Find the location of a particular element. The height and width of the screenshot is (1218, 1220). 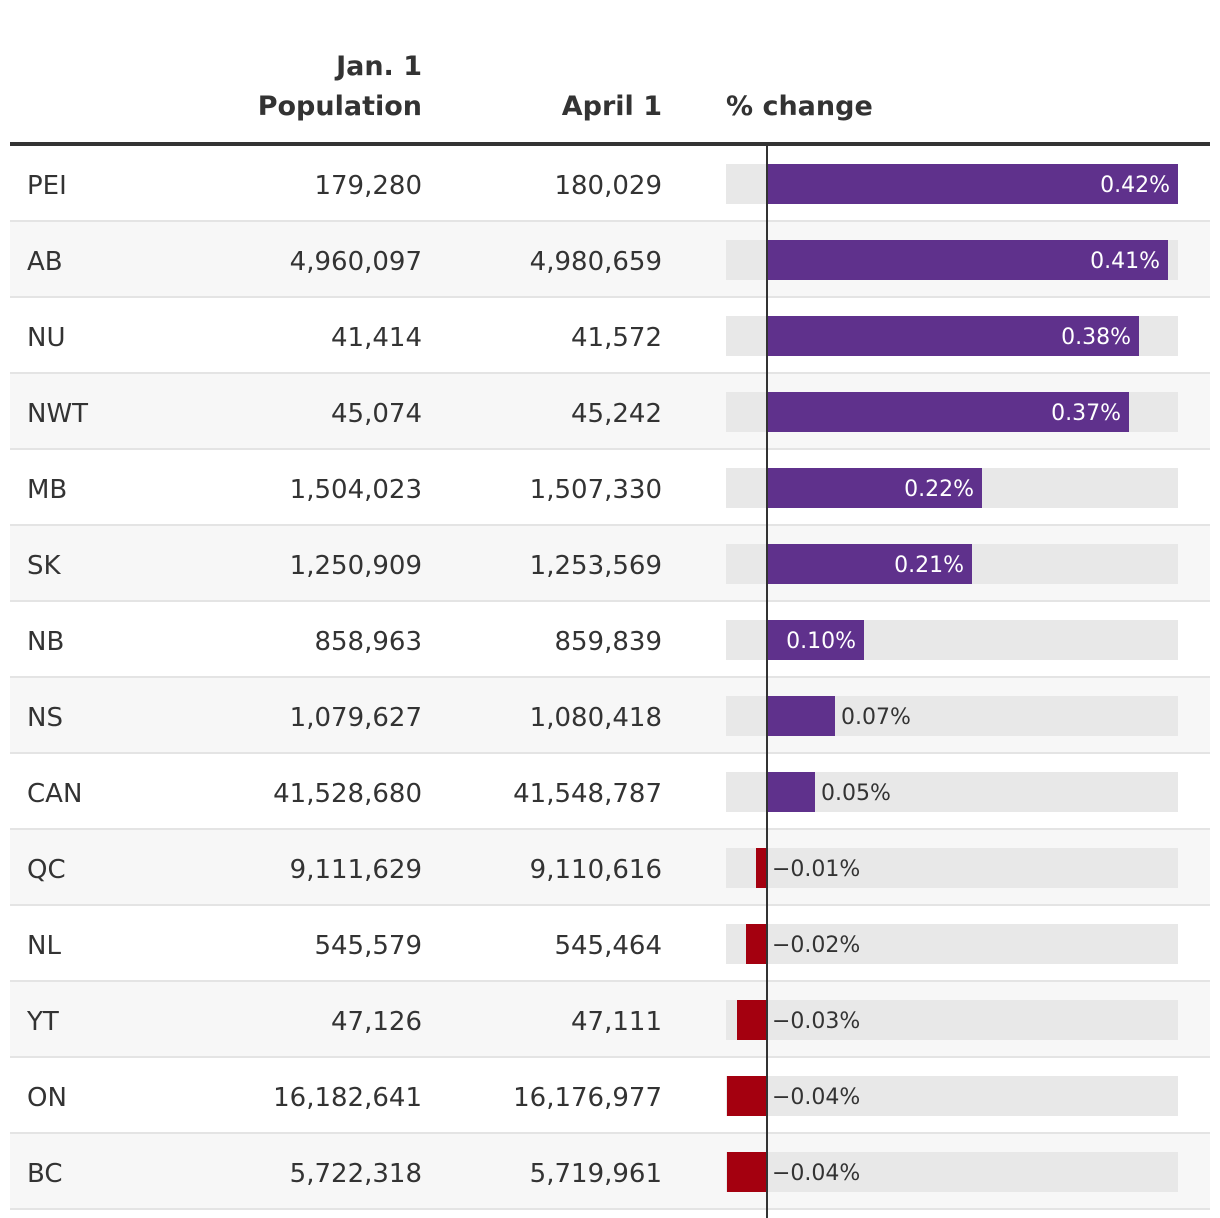

table-row: NS 1,079,627 1,080,418 0.07% is located at coordinates (610, 716).